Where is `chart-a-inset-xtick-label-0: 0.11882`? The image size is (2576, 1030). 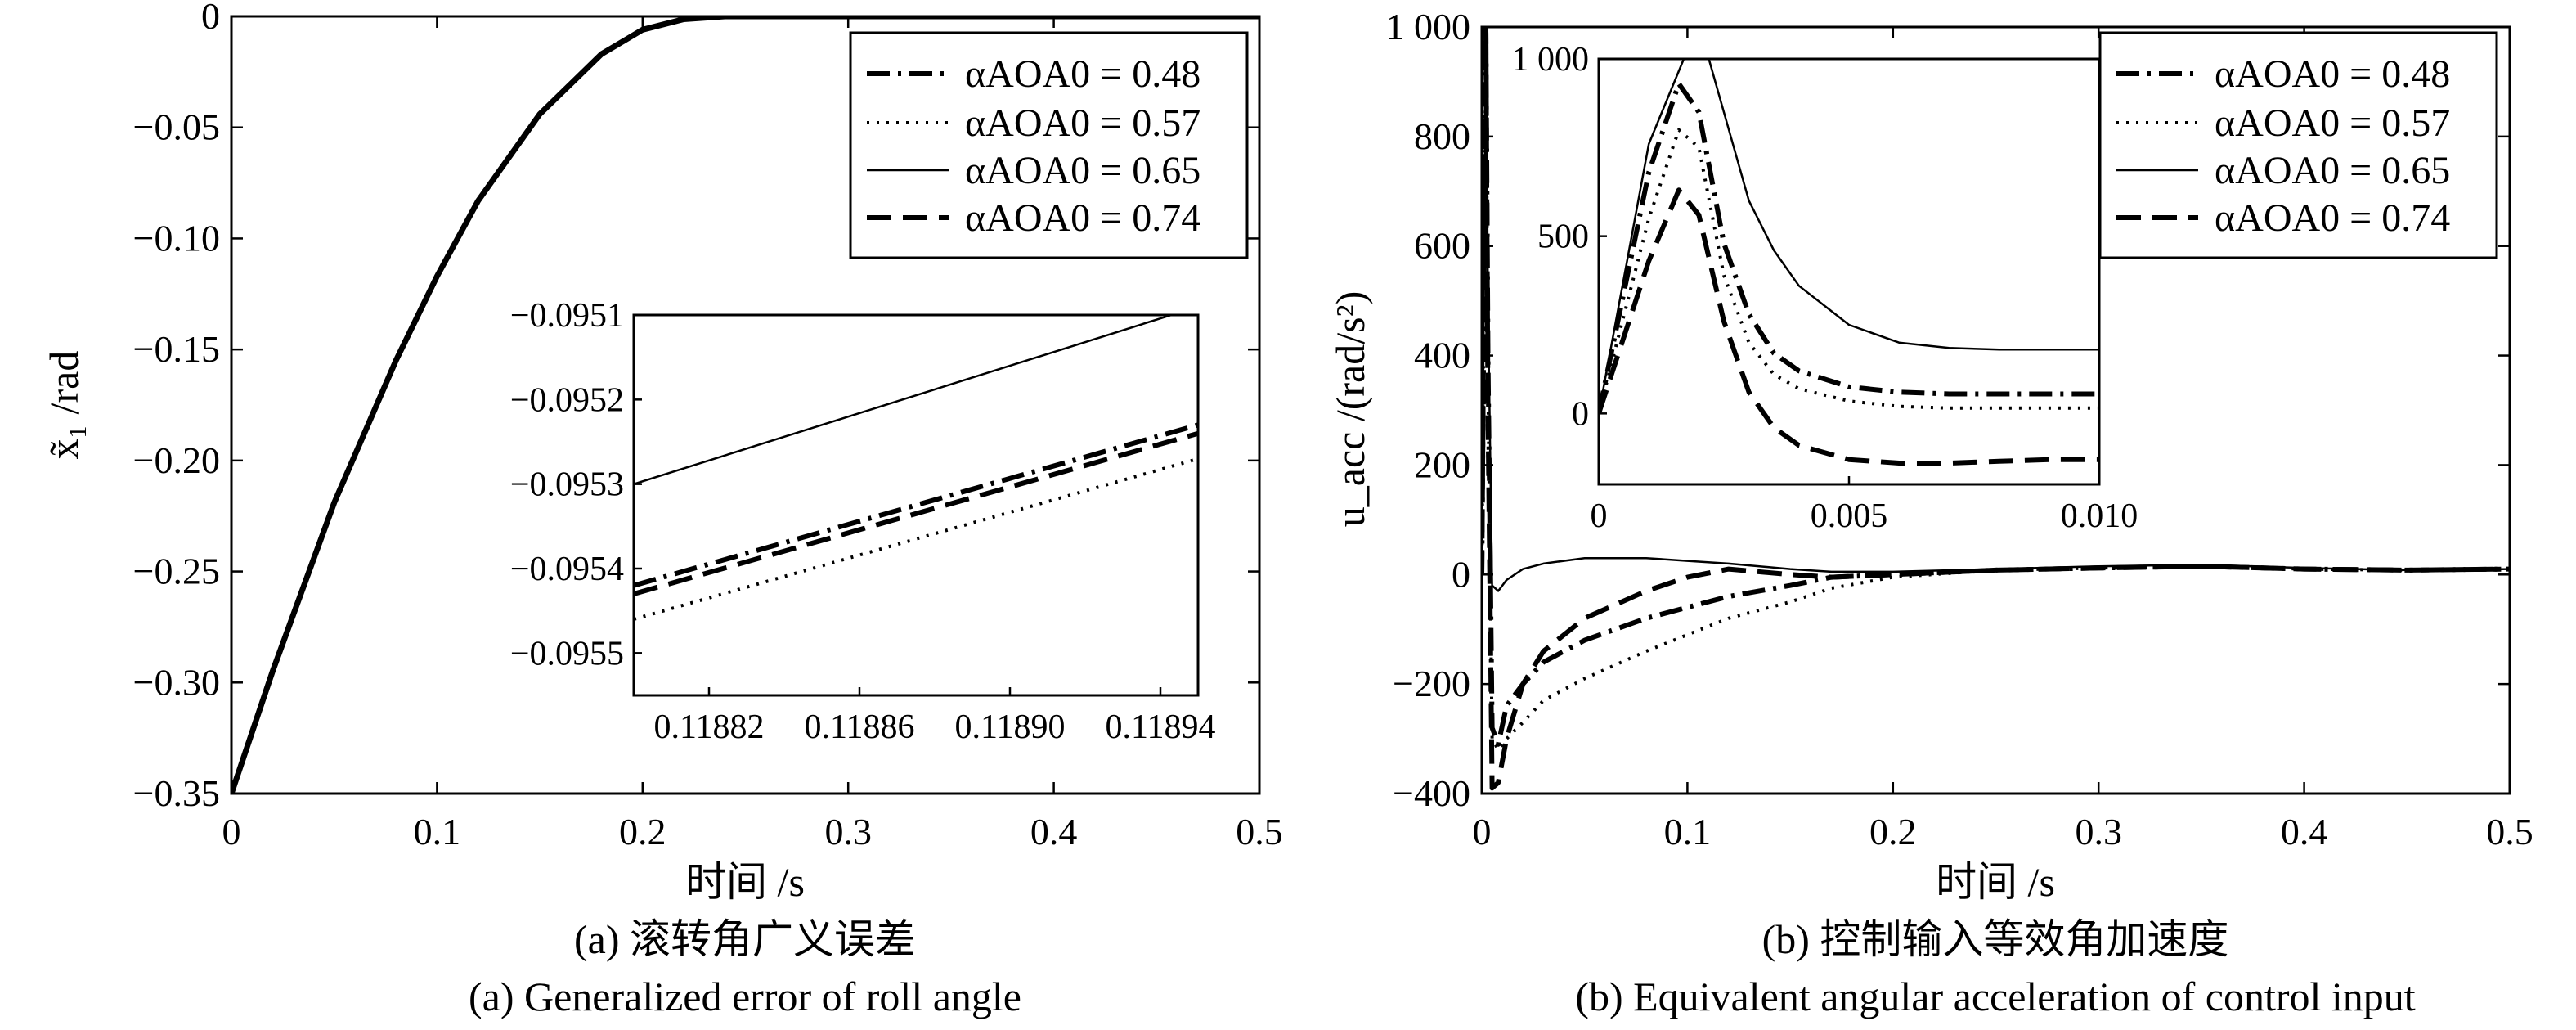
chart-a-inset-xtick-label-0: 0.11882 is located at coordinates (709, 727).